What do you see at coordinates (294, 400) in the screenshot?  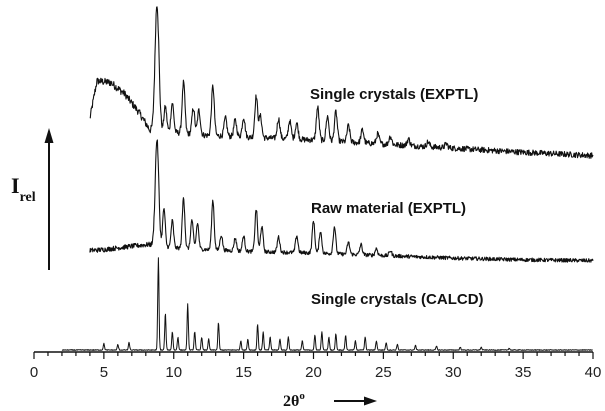 I see `x-axis-title: 2θo` at bounding box center [294, 400].